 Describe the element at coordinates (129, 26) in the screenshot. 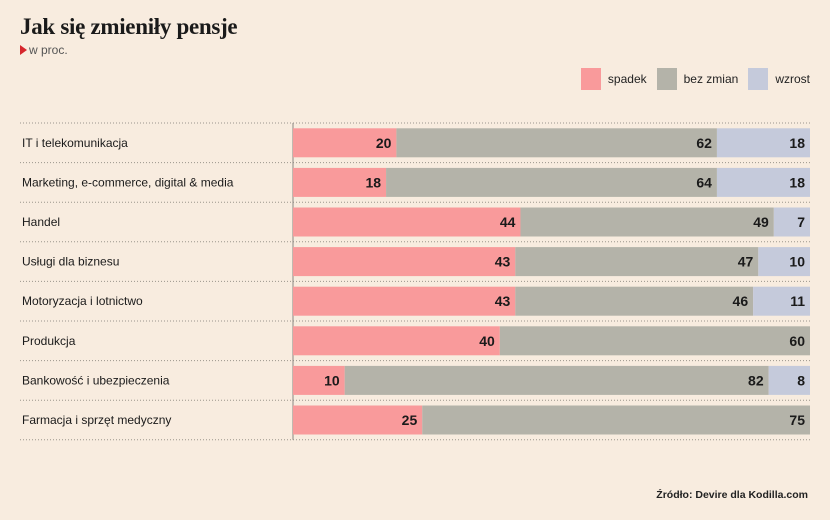

I see `chart-title: Jak się zmieniły pensje` at that location.